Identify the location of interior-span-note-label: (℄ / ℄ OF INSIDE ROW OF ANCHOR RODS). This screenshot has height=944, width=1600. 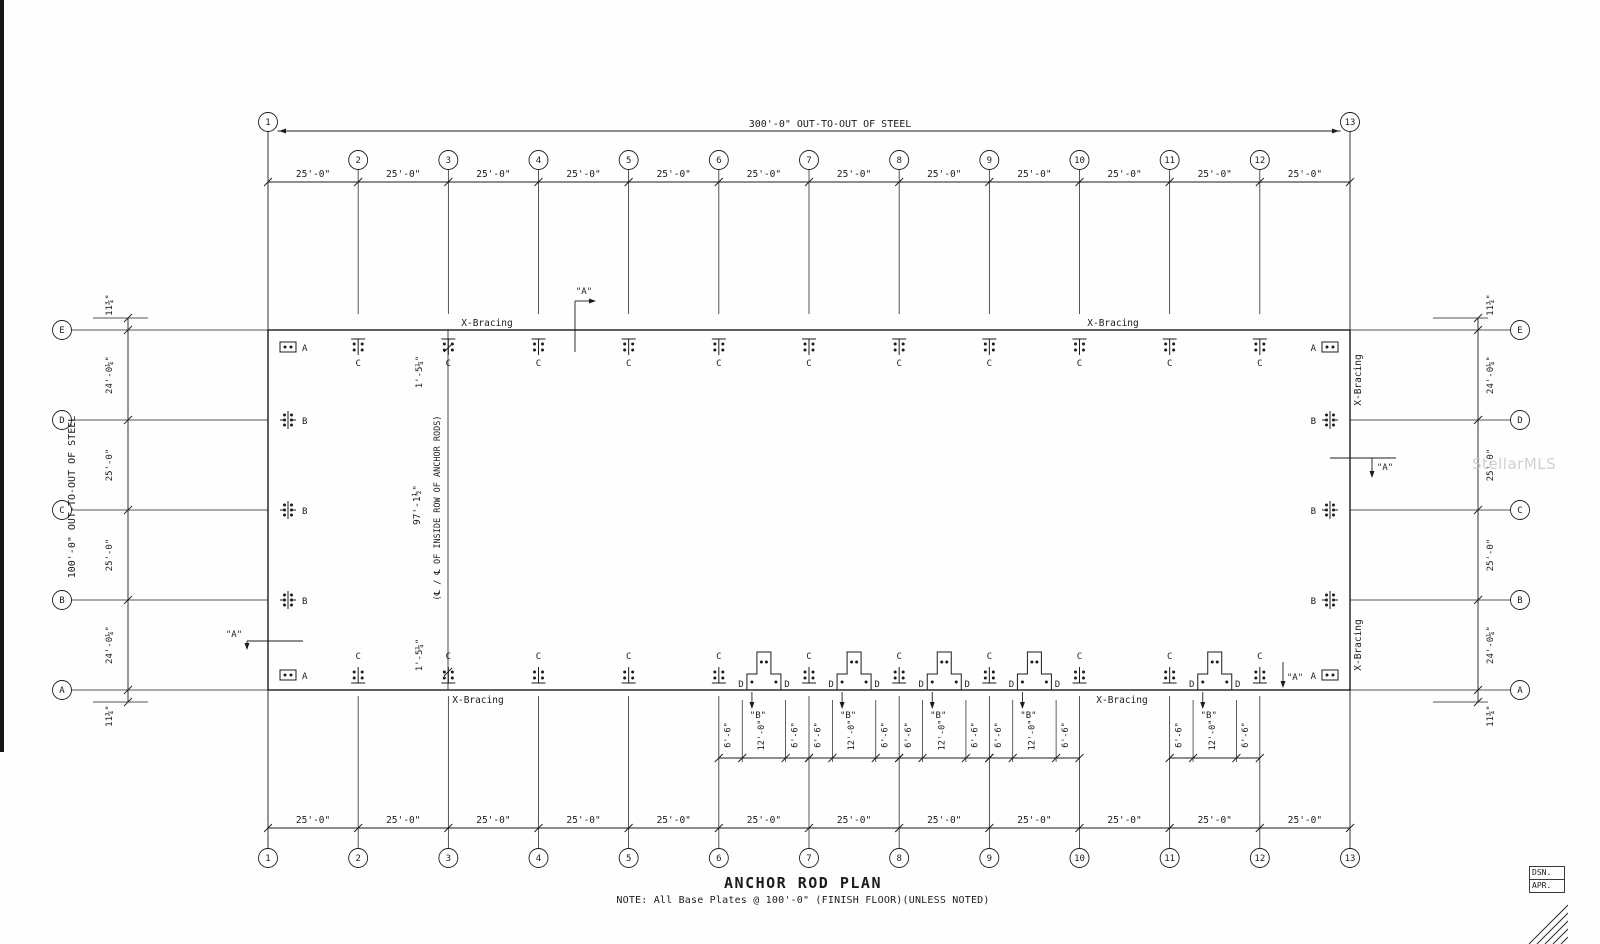
(438, 508).